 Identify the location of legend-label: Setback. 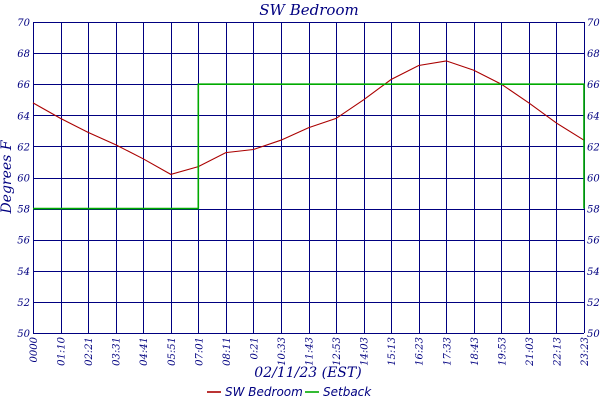
(347, 392).